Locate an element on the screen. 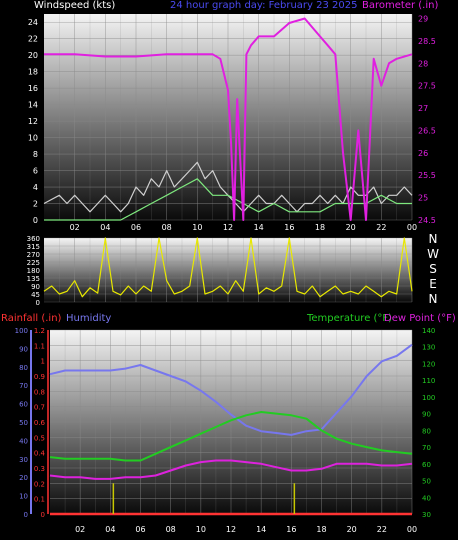 This screenshot has height=540, width=458. rain-y-tick-label: 1.2 is located at coordinates (39, 331).